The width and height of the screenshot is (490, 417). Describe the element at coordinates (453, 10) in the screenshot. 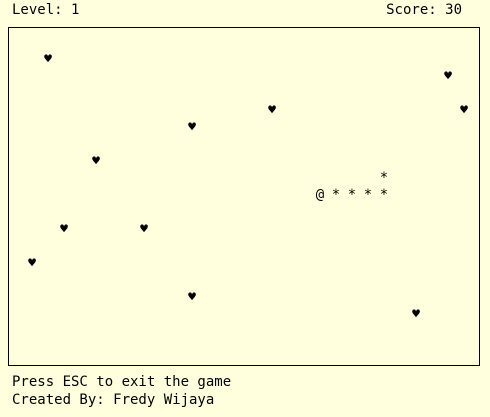

I see `score-value: 30` at that location.